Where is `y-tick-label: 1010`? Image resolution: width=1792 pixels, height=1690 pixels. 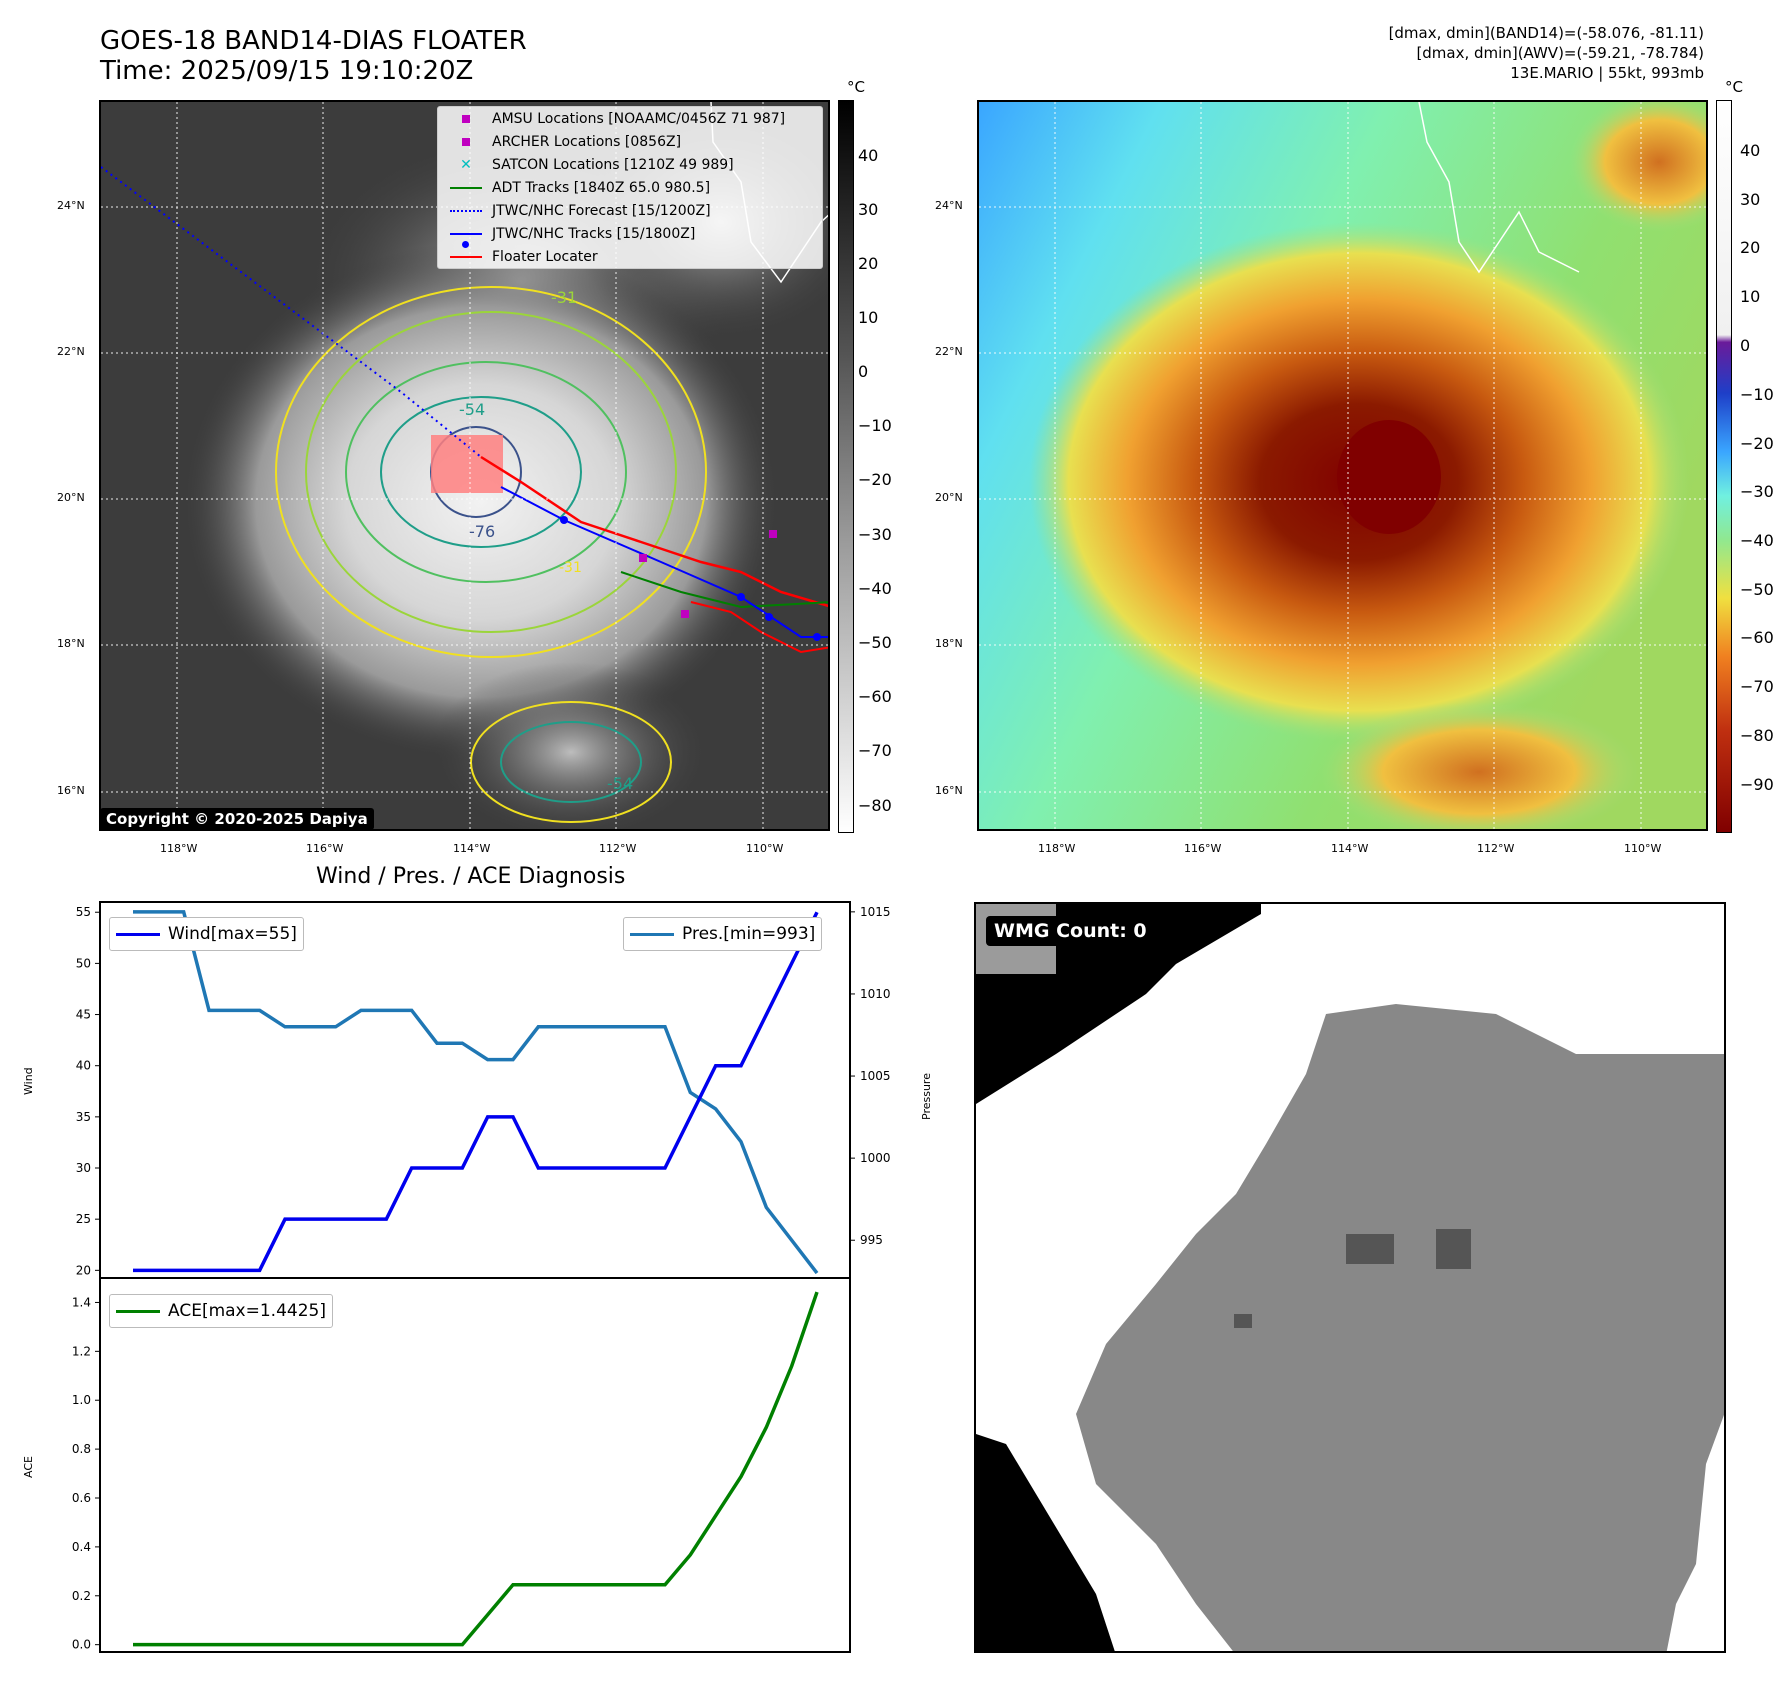 y-tick-label: 1010 is located at coordinates (875, 994).